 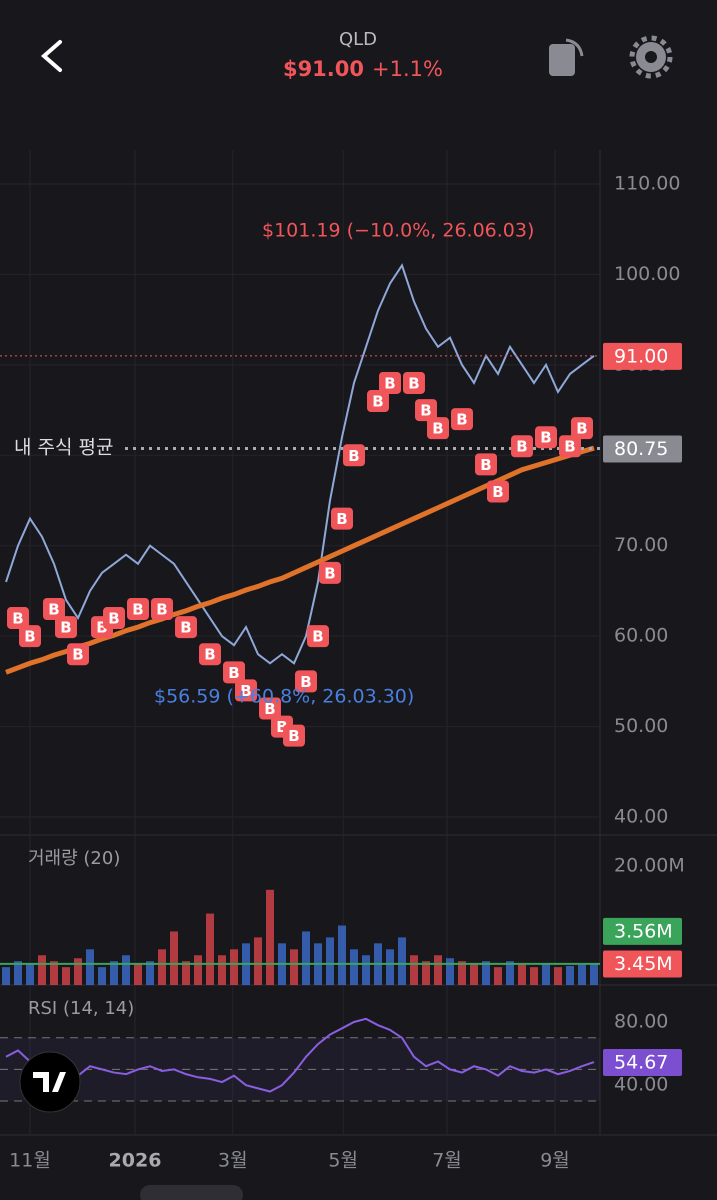 What do you see at coordinates (358, 39) in the screenshot?
I see `symbol: QLD` at bounding box center [358, 39].